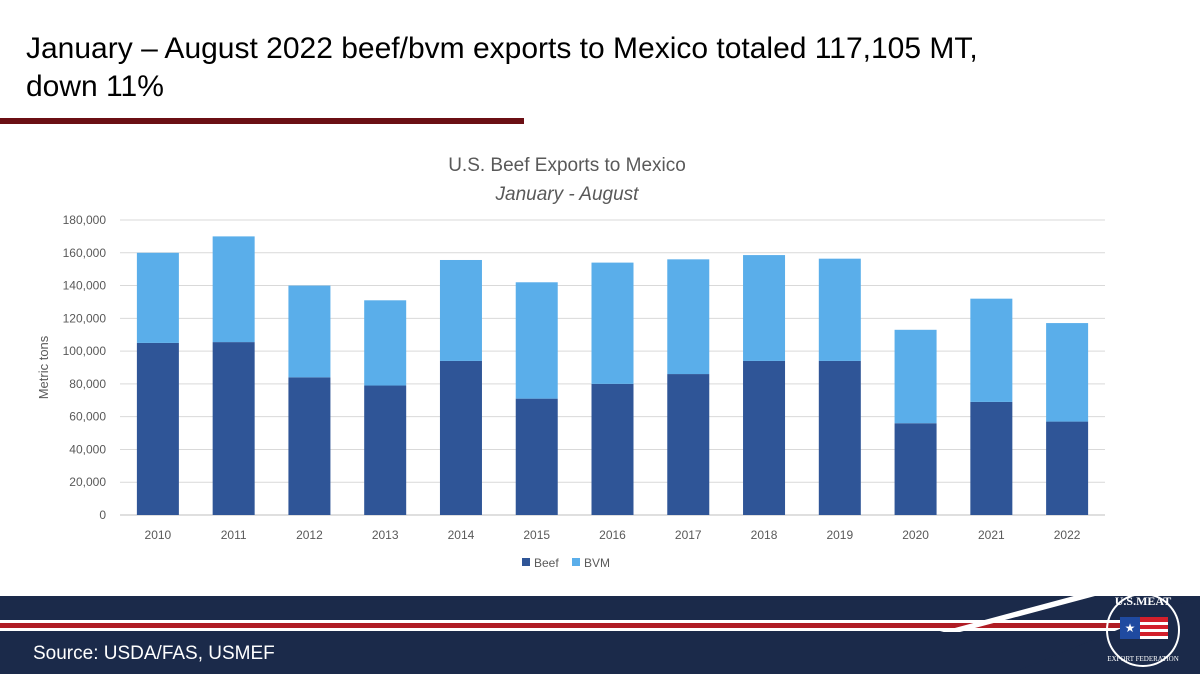 Image resolution: width=1200 pixels, height=674 pixels. Describe the element at coordinates (85, 286) in the screenshot. I see `y-tick-label: 140,000` at that location.